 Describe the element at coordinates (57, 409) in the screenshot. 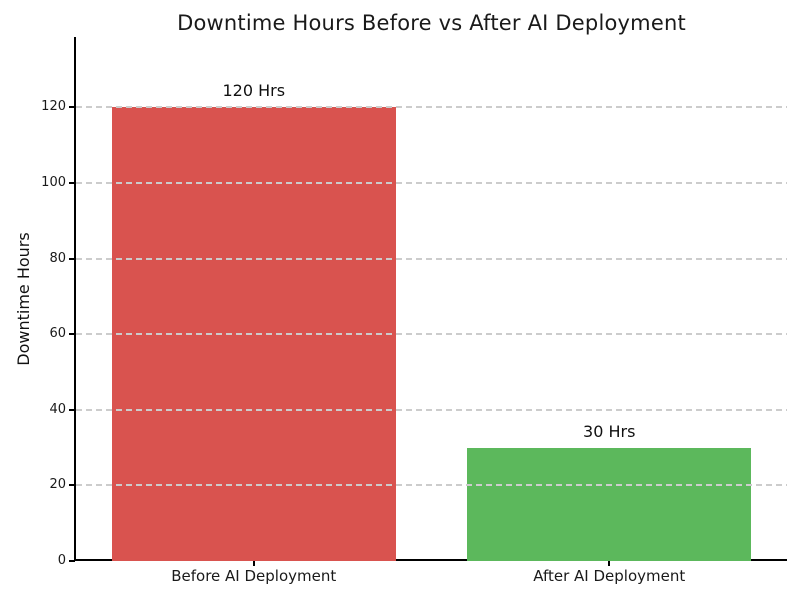

I see `y-tick-label: 40` at that location.